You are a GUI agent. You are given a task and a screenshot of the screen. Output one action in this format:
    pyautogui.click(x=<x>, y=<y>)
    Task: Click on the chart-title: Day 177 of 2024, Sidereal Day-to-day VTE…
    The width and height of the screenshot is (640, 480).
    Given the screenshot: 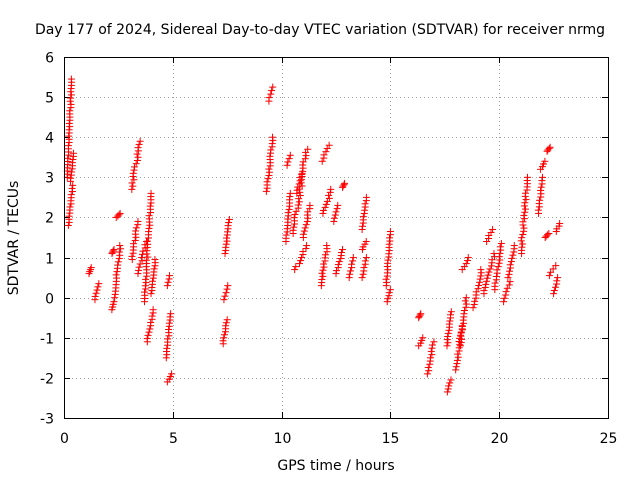 What is the action you would take?
    pyautogui.click(x=320, y=30)
    